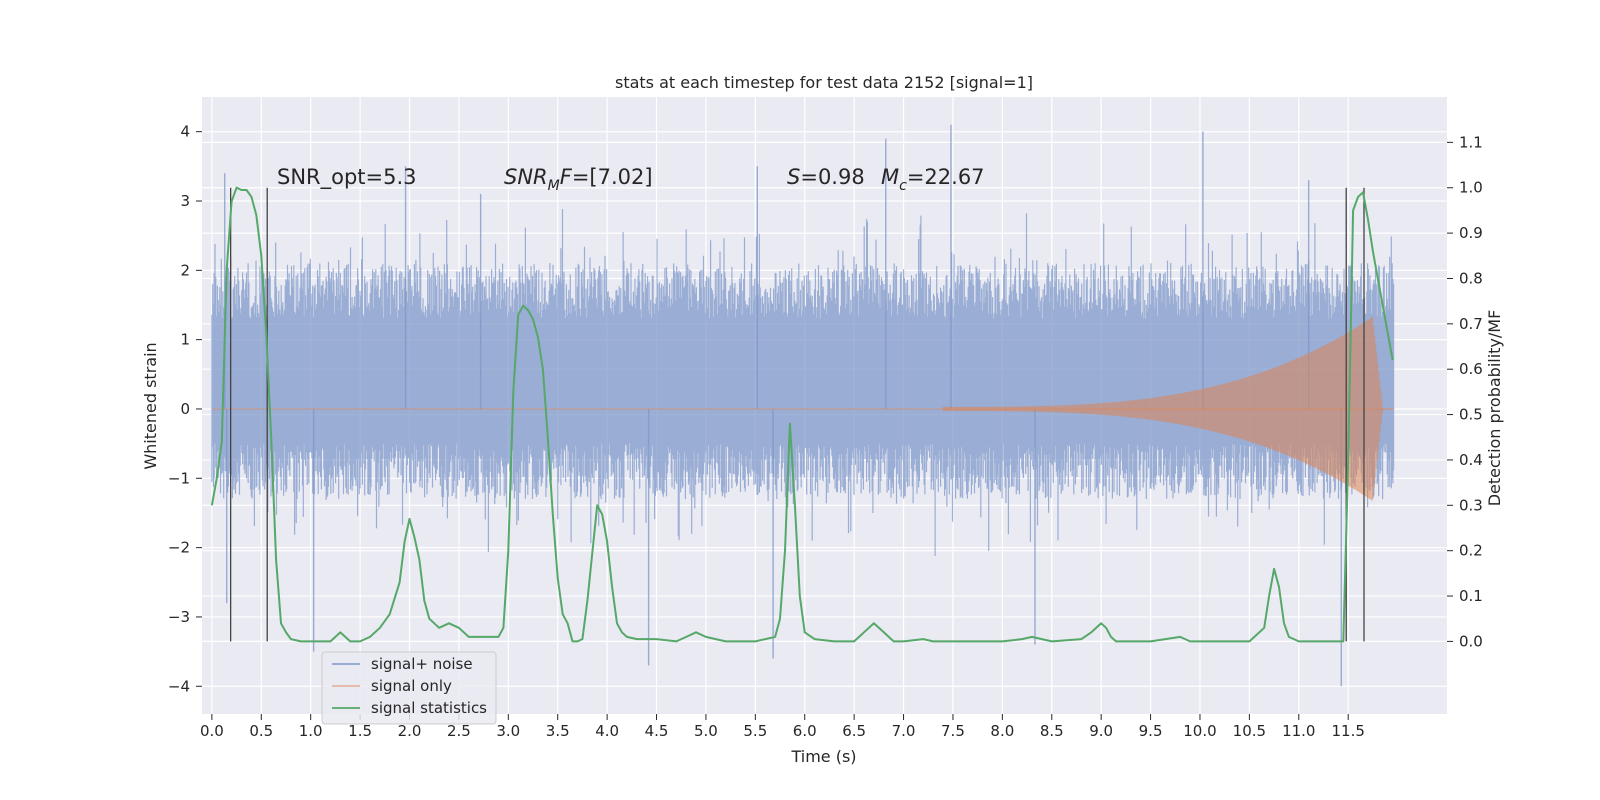 Image resolution: width=1600 pixels, height=800 pixels. I want to click on x-tick-label: 5.0, so click(706, 731).